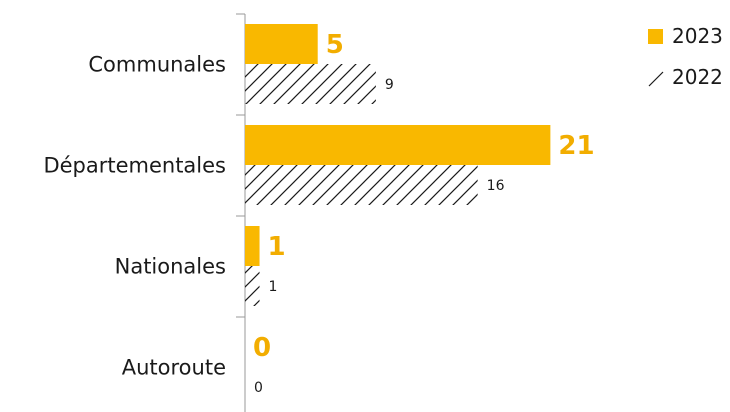  Describe the element at coordinates (262, 348) in the screenshot. I see `value-label-2023: 0` at that location.